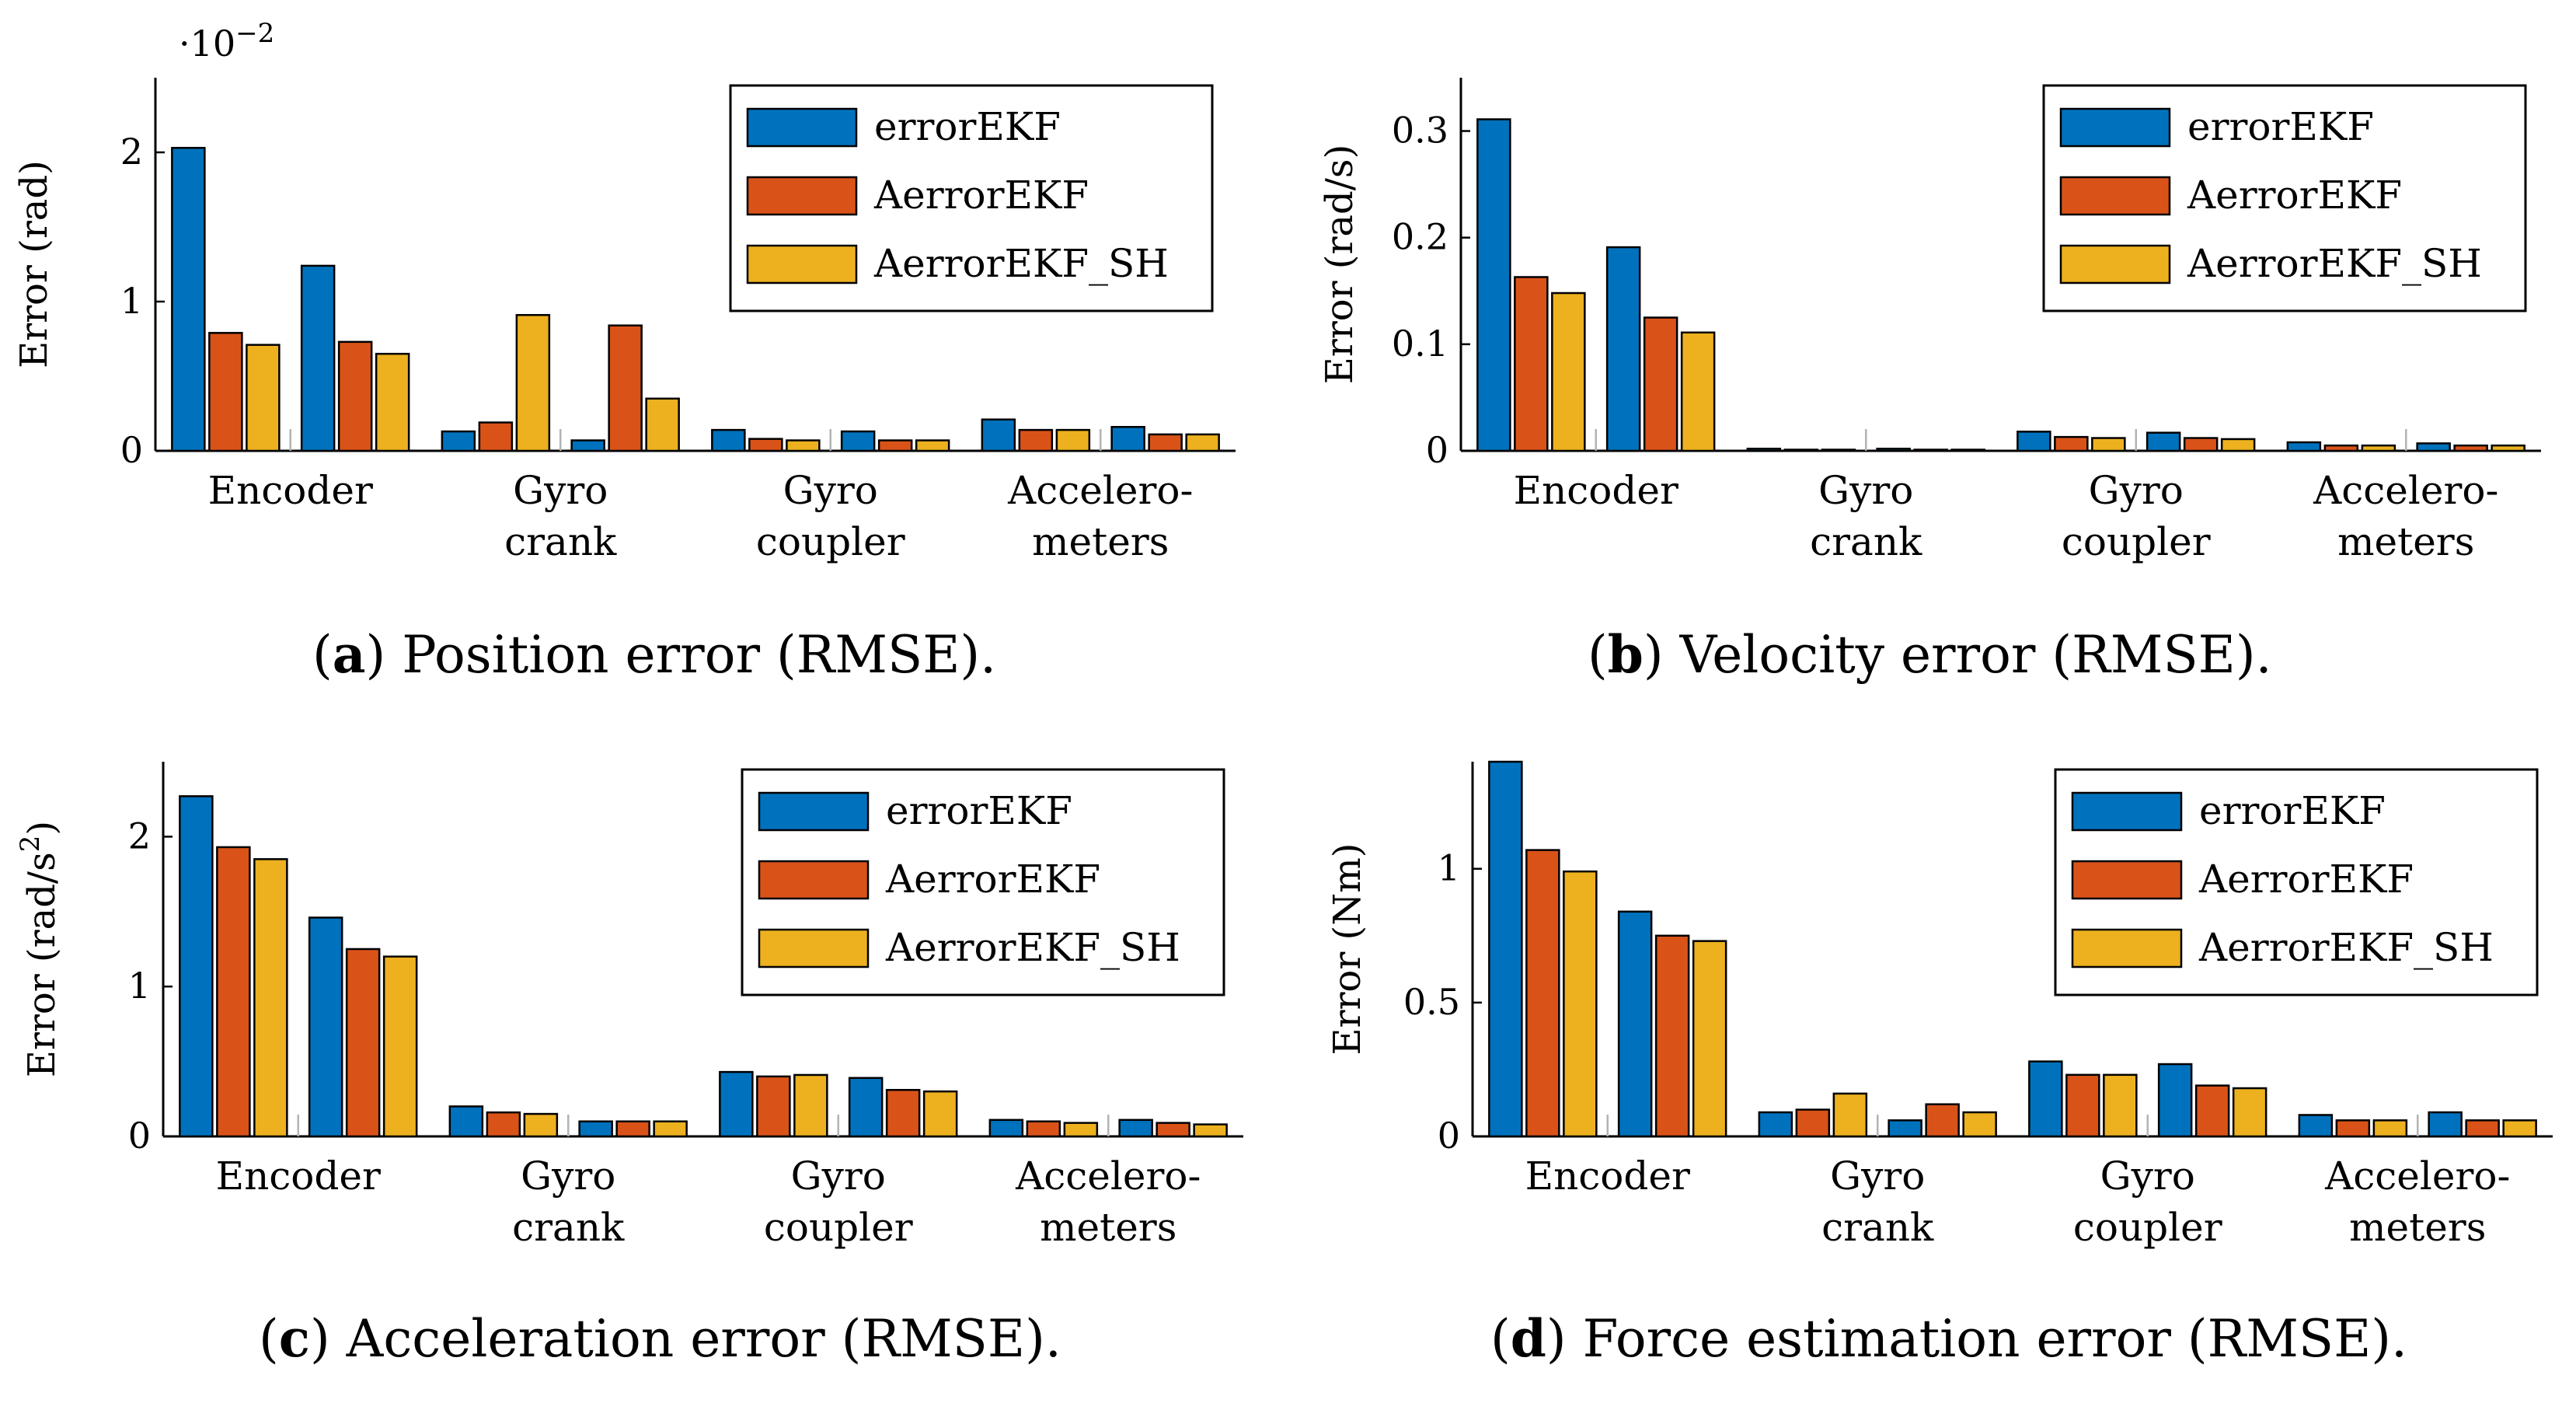 The height and width of the screenshot is (1403, 2576). I want to click on y-axis-label-sup: 2, so click(30, 844).